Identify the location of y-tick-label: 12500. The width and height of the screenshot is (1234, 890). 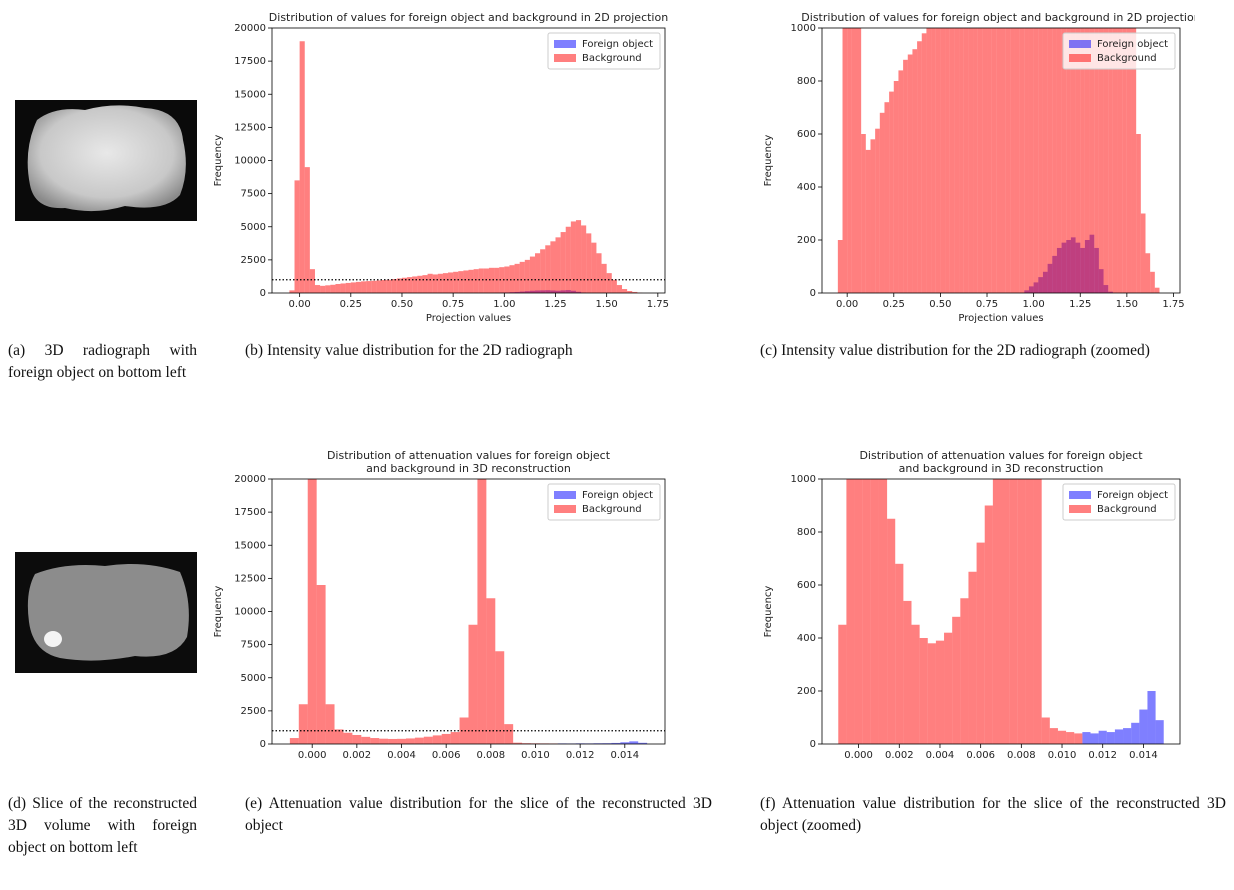
(250, 127).